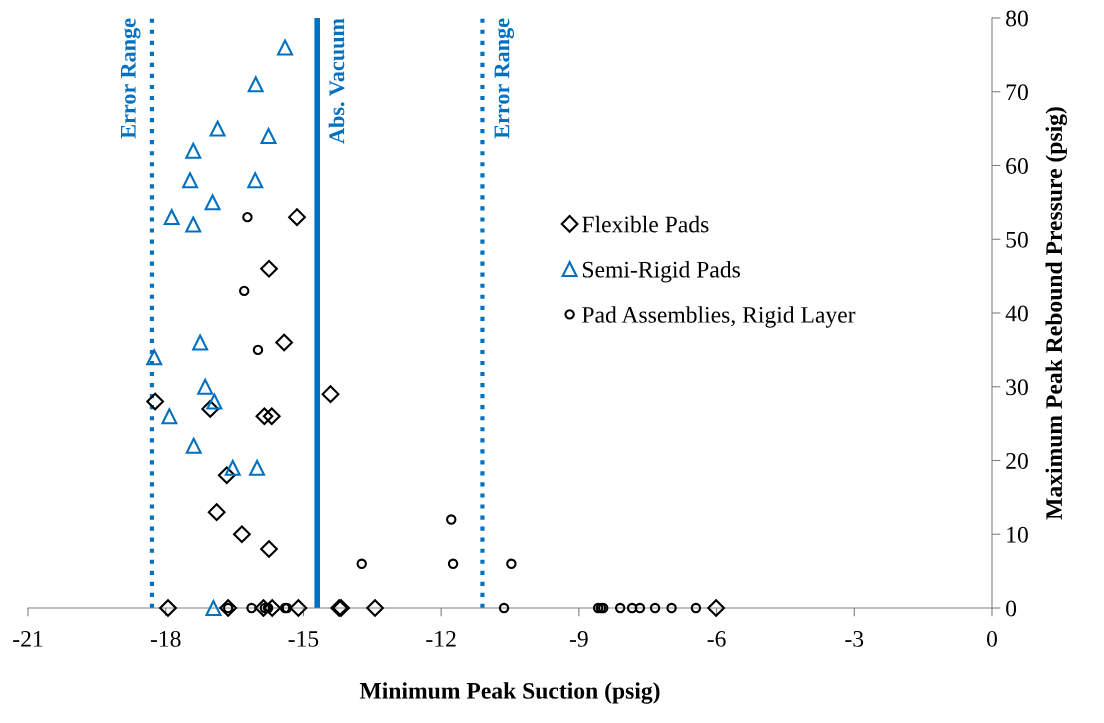  What do you see at coordinates (1011, 608) in the screenshot?
I see `y-tick-label: 0` at bounding box center [1011, 608].